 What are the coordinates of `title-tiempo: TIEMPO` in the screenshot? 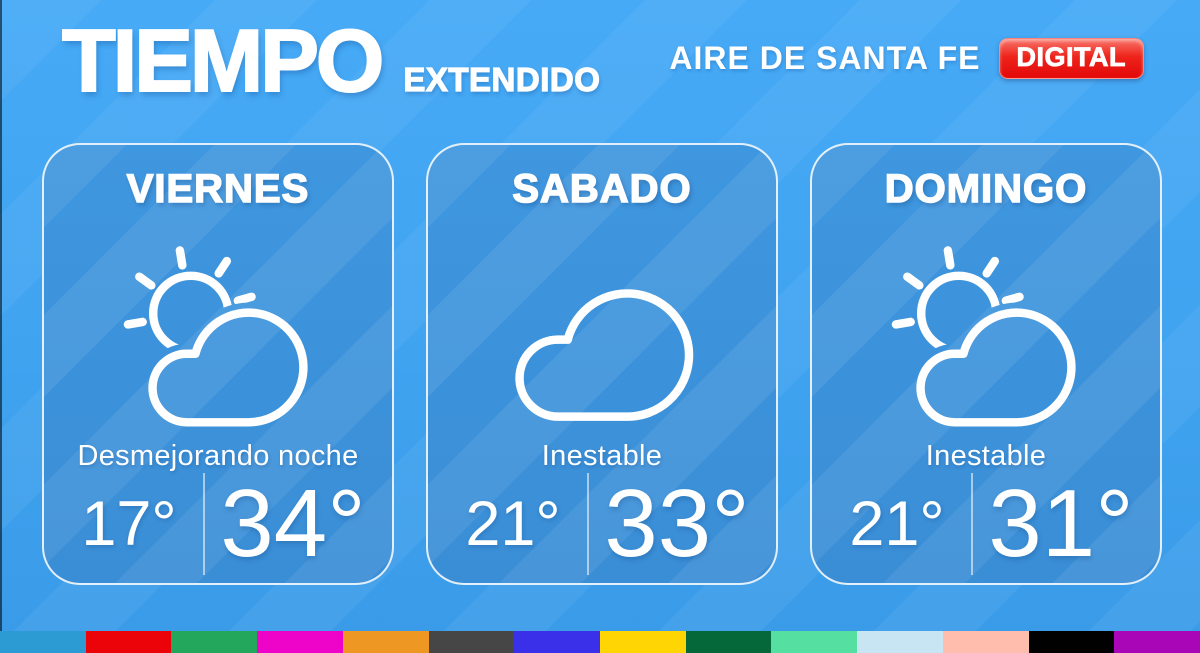 It's located at (223, 60).